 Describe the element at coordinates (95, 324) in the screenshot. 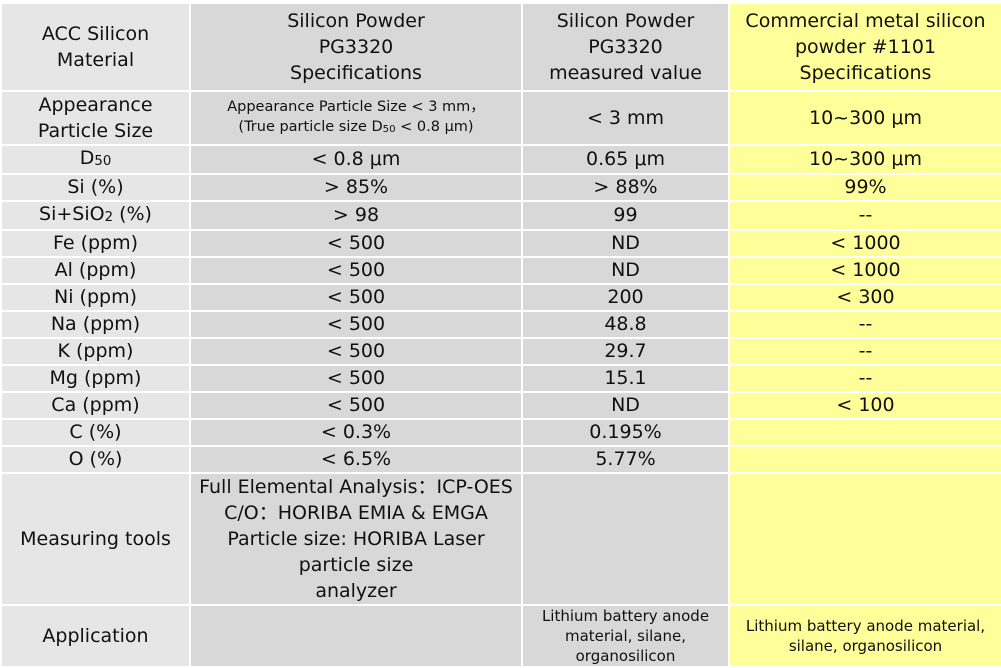

I see `row-label: Na (ppm)` at that location.